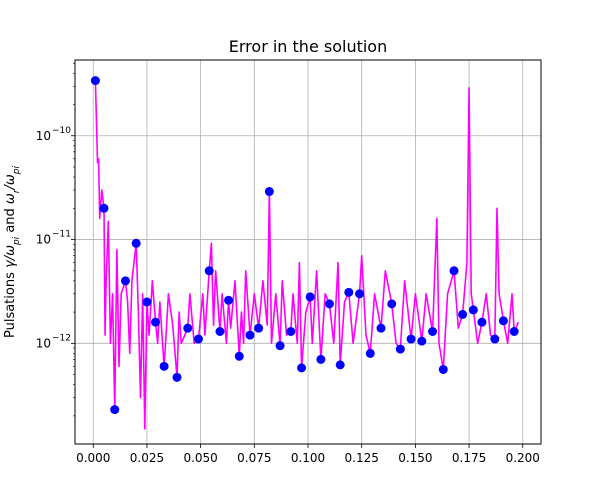  I want to click on x-tick-label: 0.200, so click(523, 458).